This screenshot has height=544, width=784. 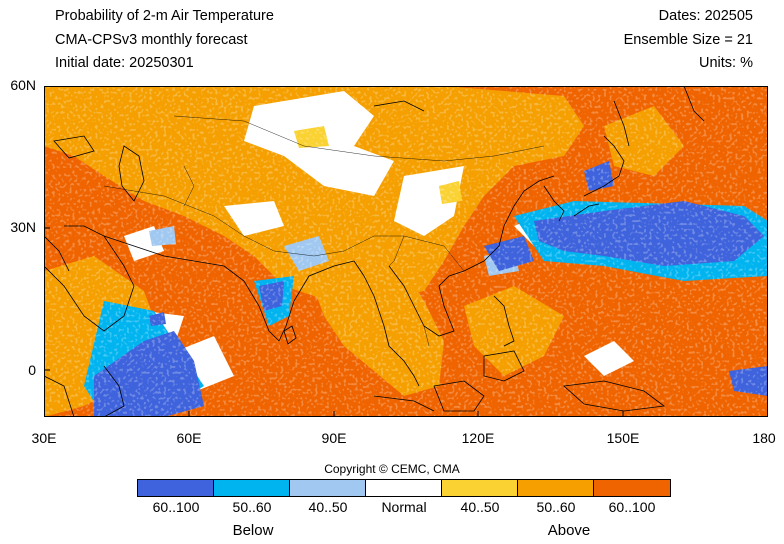 What do you see at coordinates (632, 507) in the screenshot?
I see `legend-label-above-60-100: 60..100` at bounding box center [632, 507].